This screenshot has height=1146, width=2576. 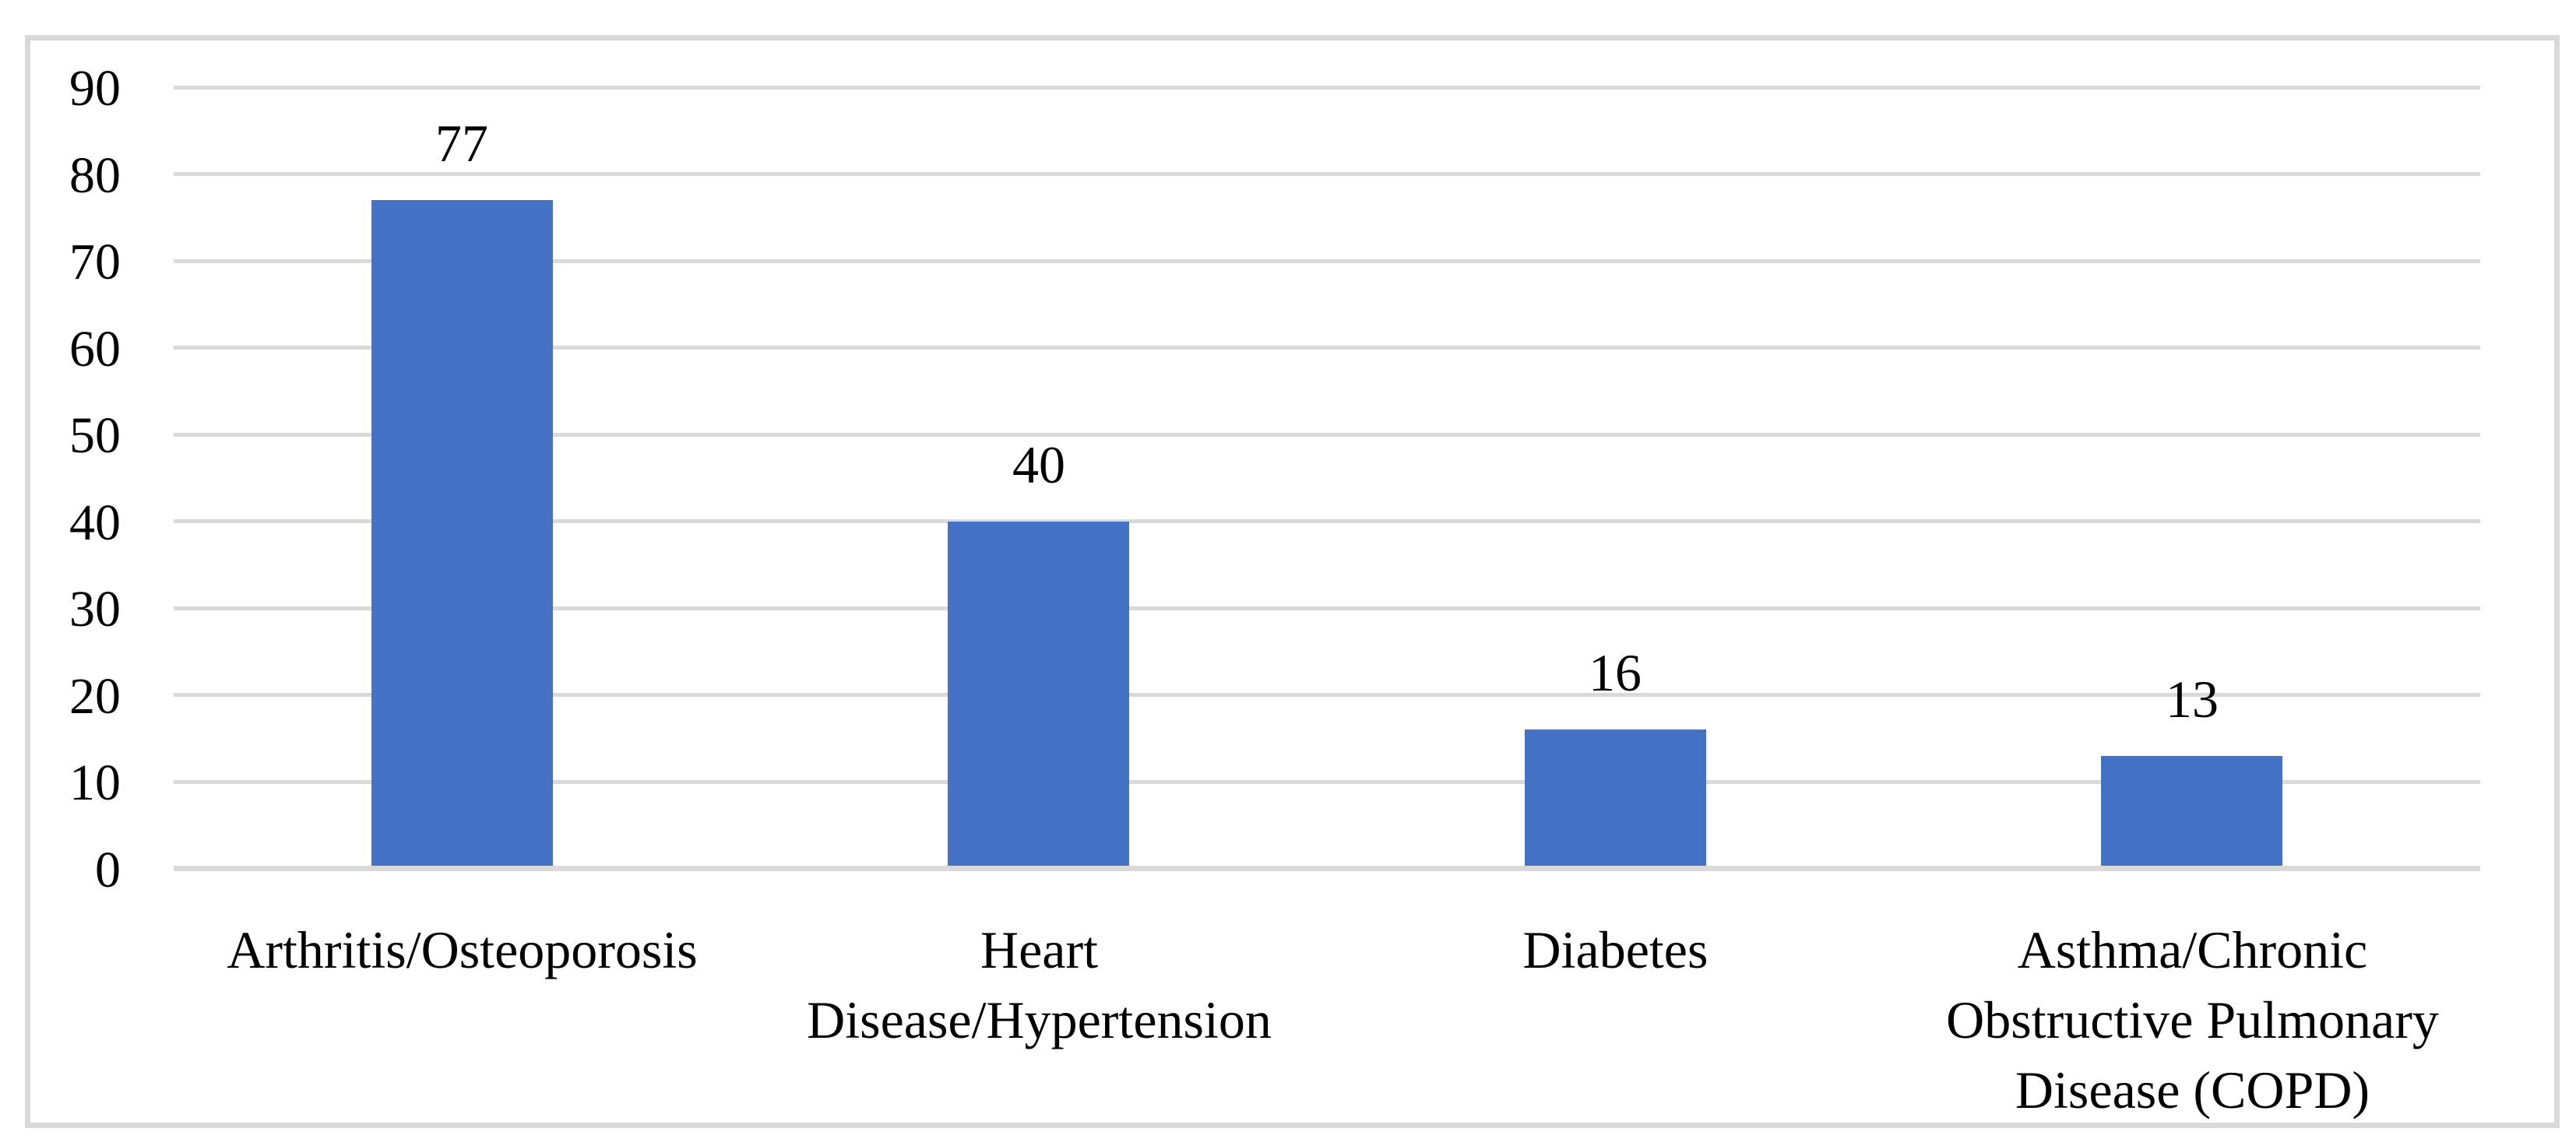 What do you see at coordinates (108, 870) in the screenshot?
I see `y-tick-label-0: 0` at bounding box center [108, 870].